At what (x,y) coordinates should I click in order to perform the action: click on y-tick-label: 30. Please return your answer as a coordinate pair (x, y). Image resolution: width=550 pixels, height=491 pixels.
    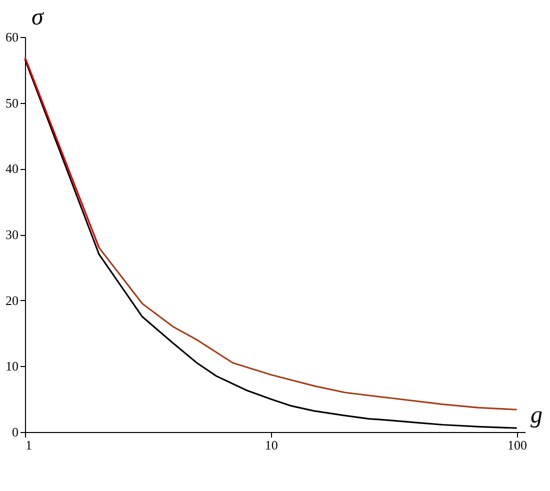
    Looking at the image, I should click on (12, 234).